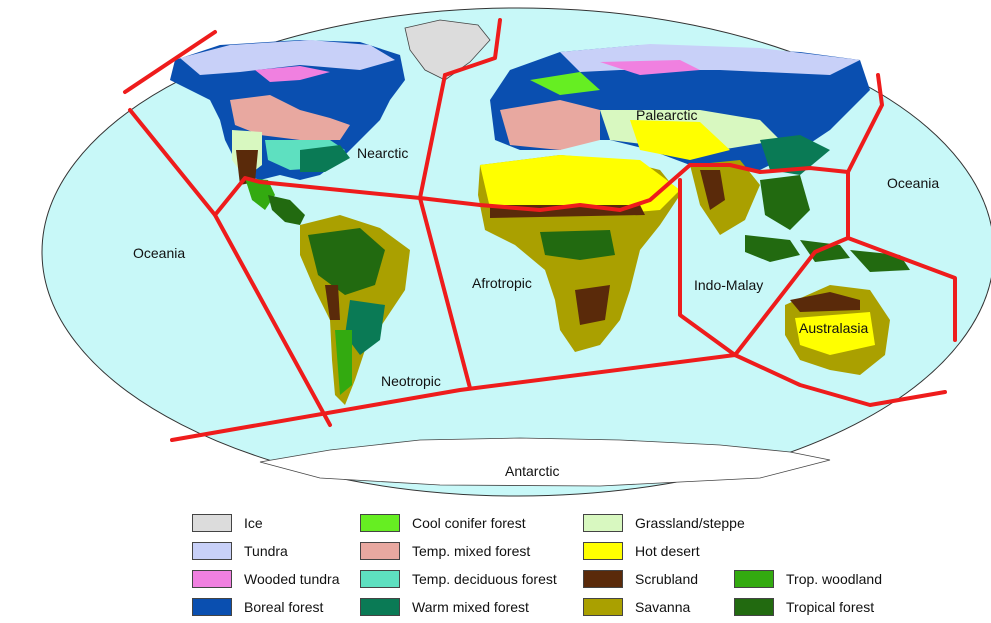 This screenshot has width=991, height=623. I want to click on region-label-oceania-west: Oceania, so click(159, 253).